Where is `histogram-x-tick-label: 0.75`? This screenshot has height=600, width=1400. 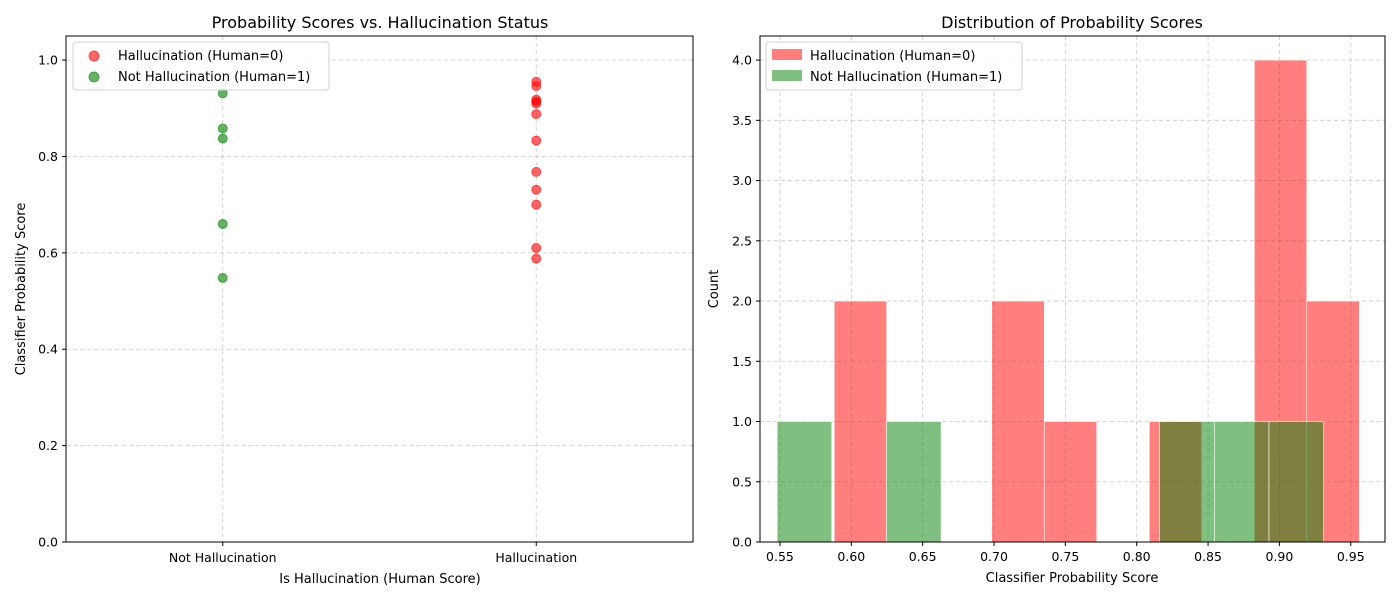
histogram-x-tick-label: 0.75 is located at coordinates (1065, 556).